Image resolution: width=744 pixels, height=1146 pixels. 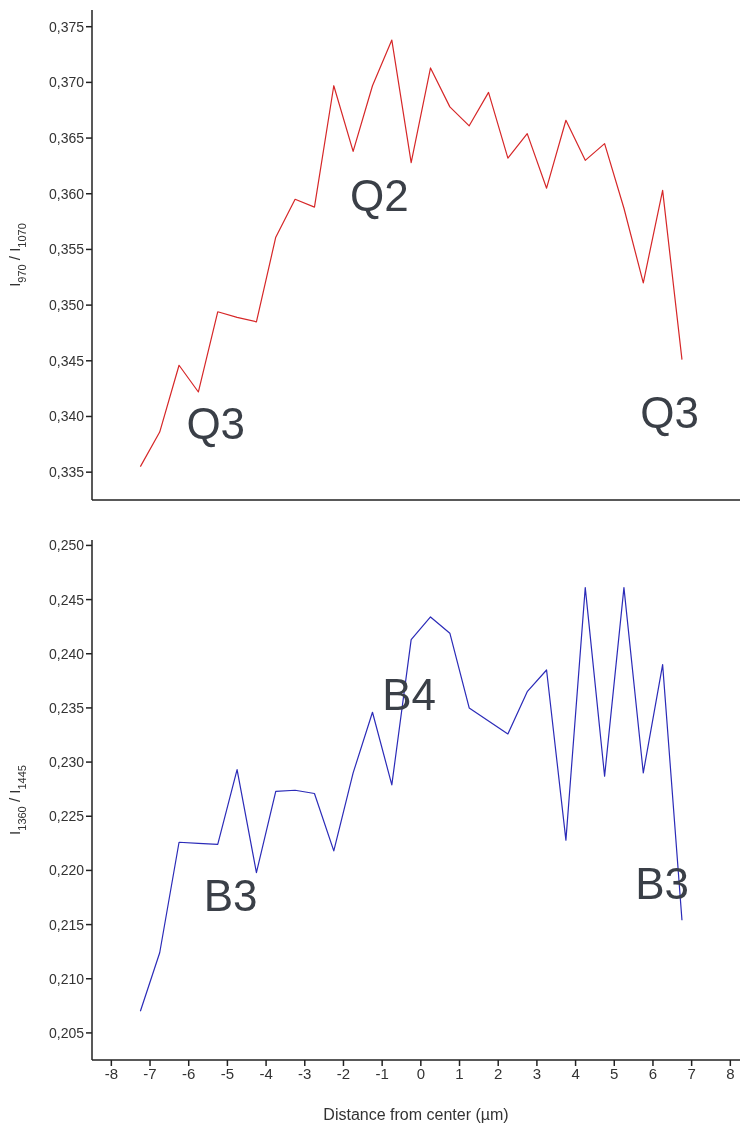 I want to click on y-tick-label: 0,250, so click(x=66, y=545).